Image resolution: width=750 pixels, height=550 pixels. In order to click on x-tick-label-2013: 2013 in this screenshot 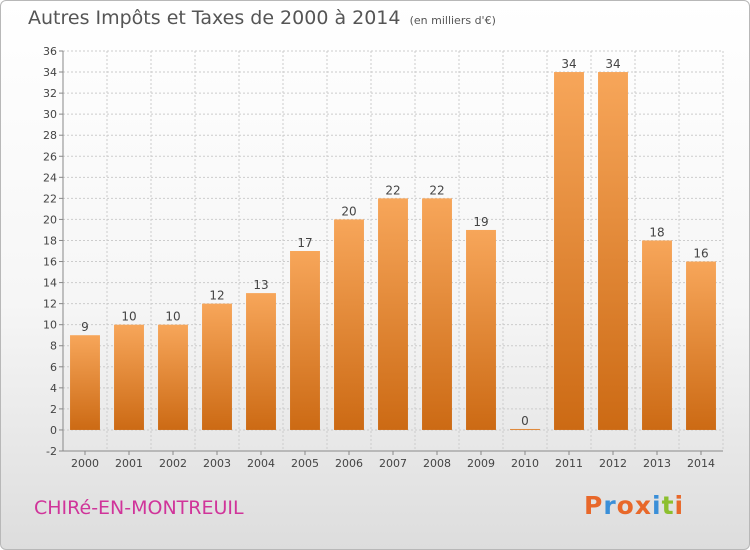, I will do `click(657, 463)`.